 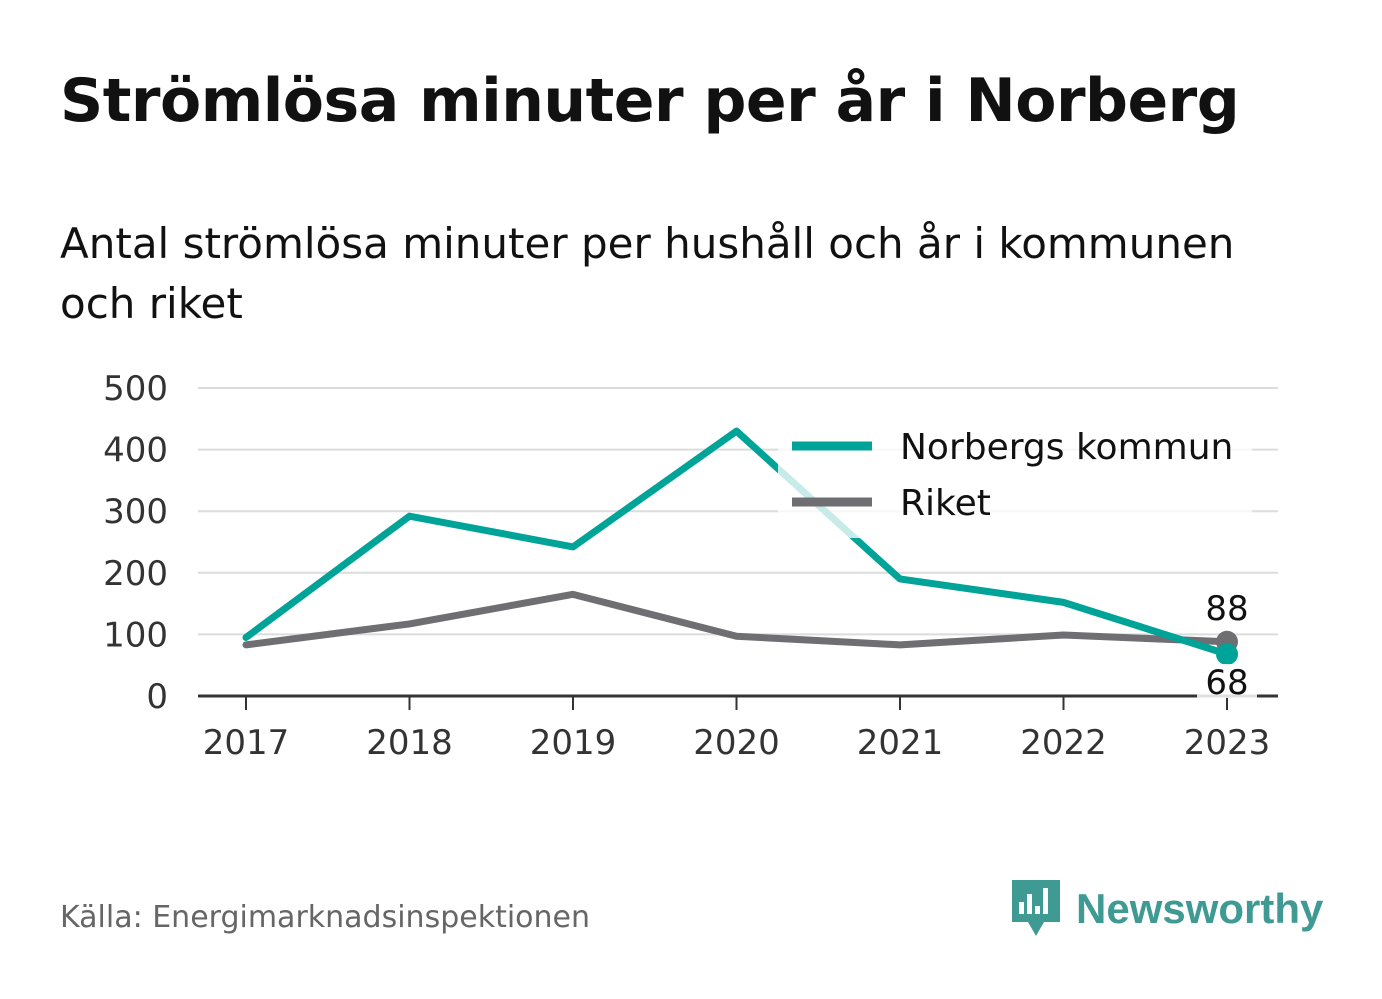 I want to click on brand-logo: Newsworthy, so click(x=1166, y=909).